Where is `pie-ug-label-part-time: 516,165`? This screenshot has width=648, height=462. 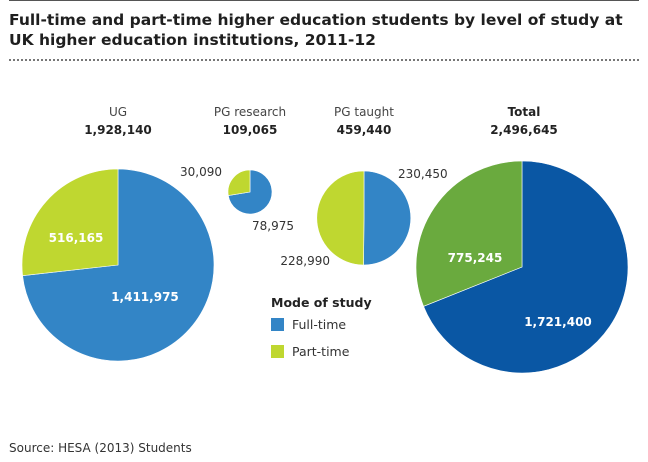
pie-ug-label-part-time: 516,165 is located at coordinates (76, 238).